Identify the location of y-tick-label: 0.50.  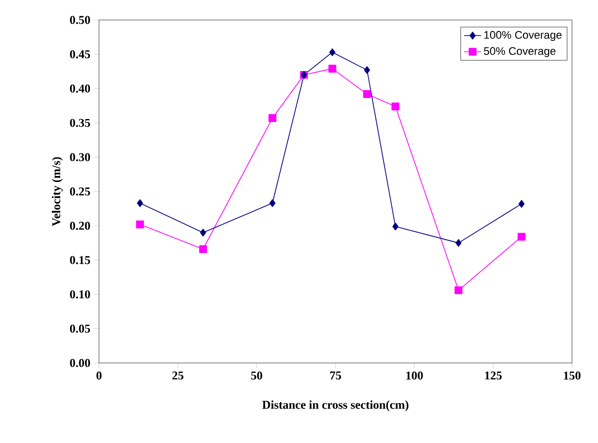
(80, 20).